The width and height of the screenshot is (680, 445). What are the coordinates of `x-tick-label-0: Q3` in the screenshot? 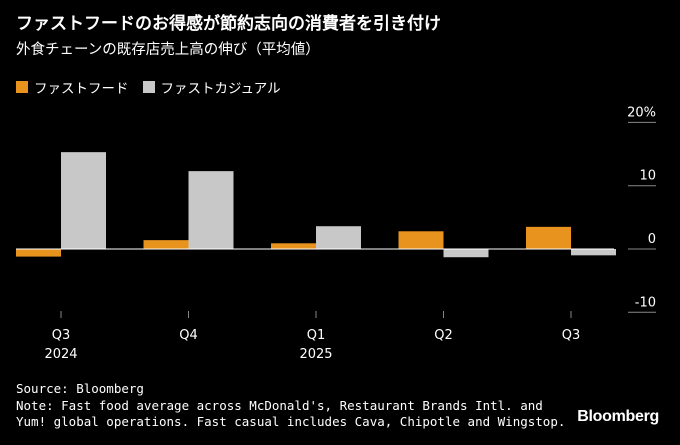 It's located at (61, 335).